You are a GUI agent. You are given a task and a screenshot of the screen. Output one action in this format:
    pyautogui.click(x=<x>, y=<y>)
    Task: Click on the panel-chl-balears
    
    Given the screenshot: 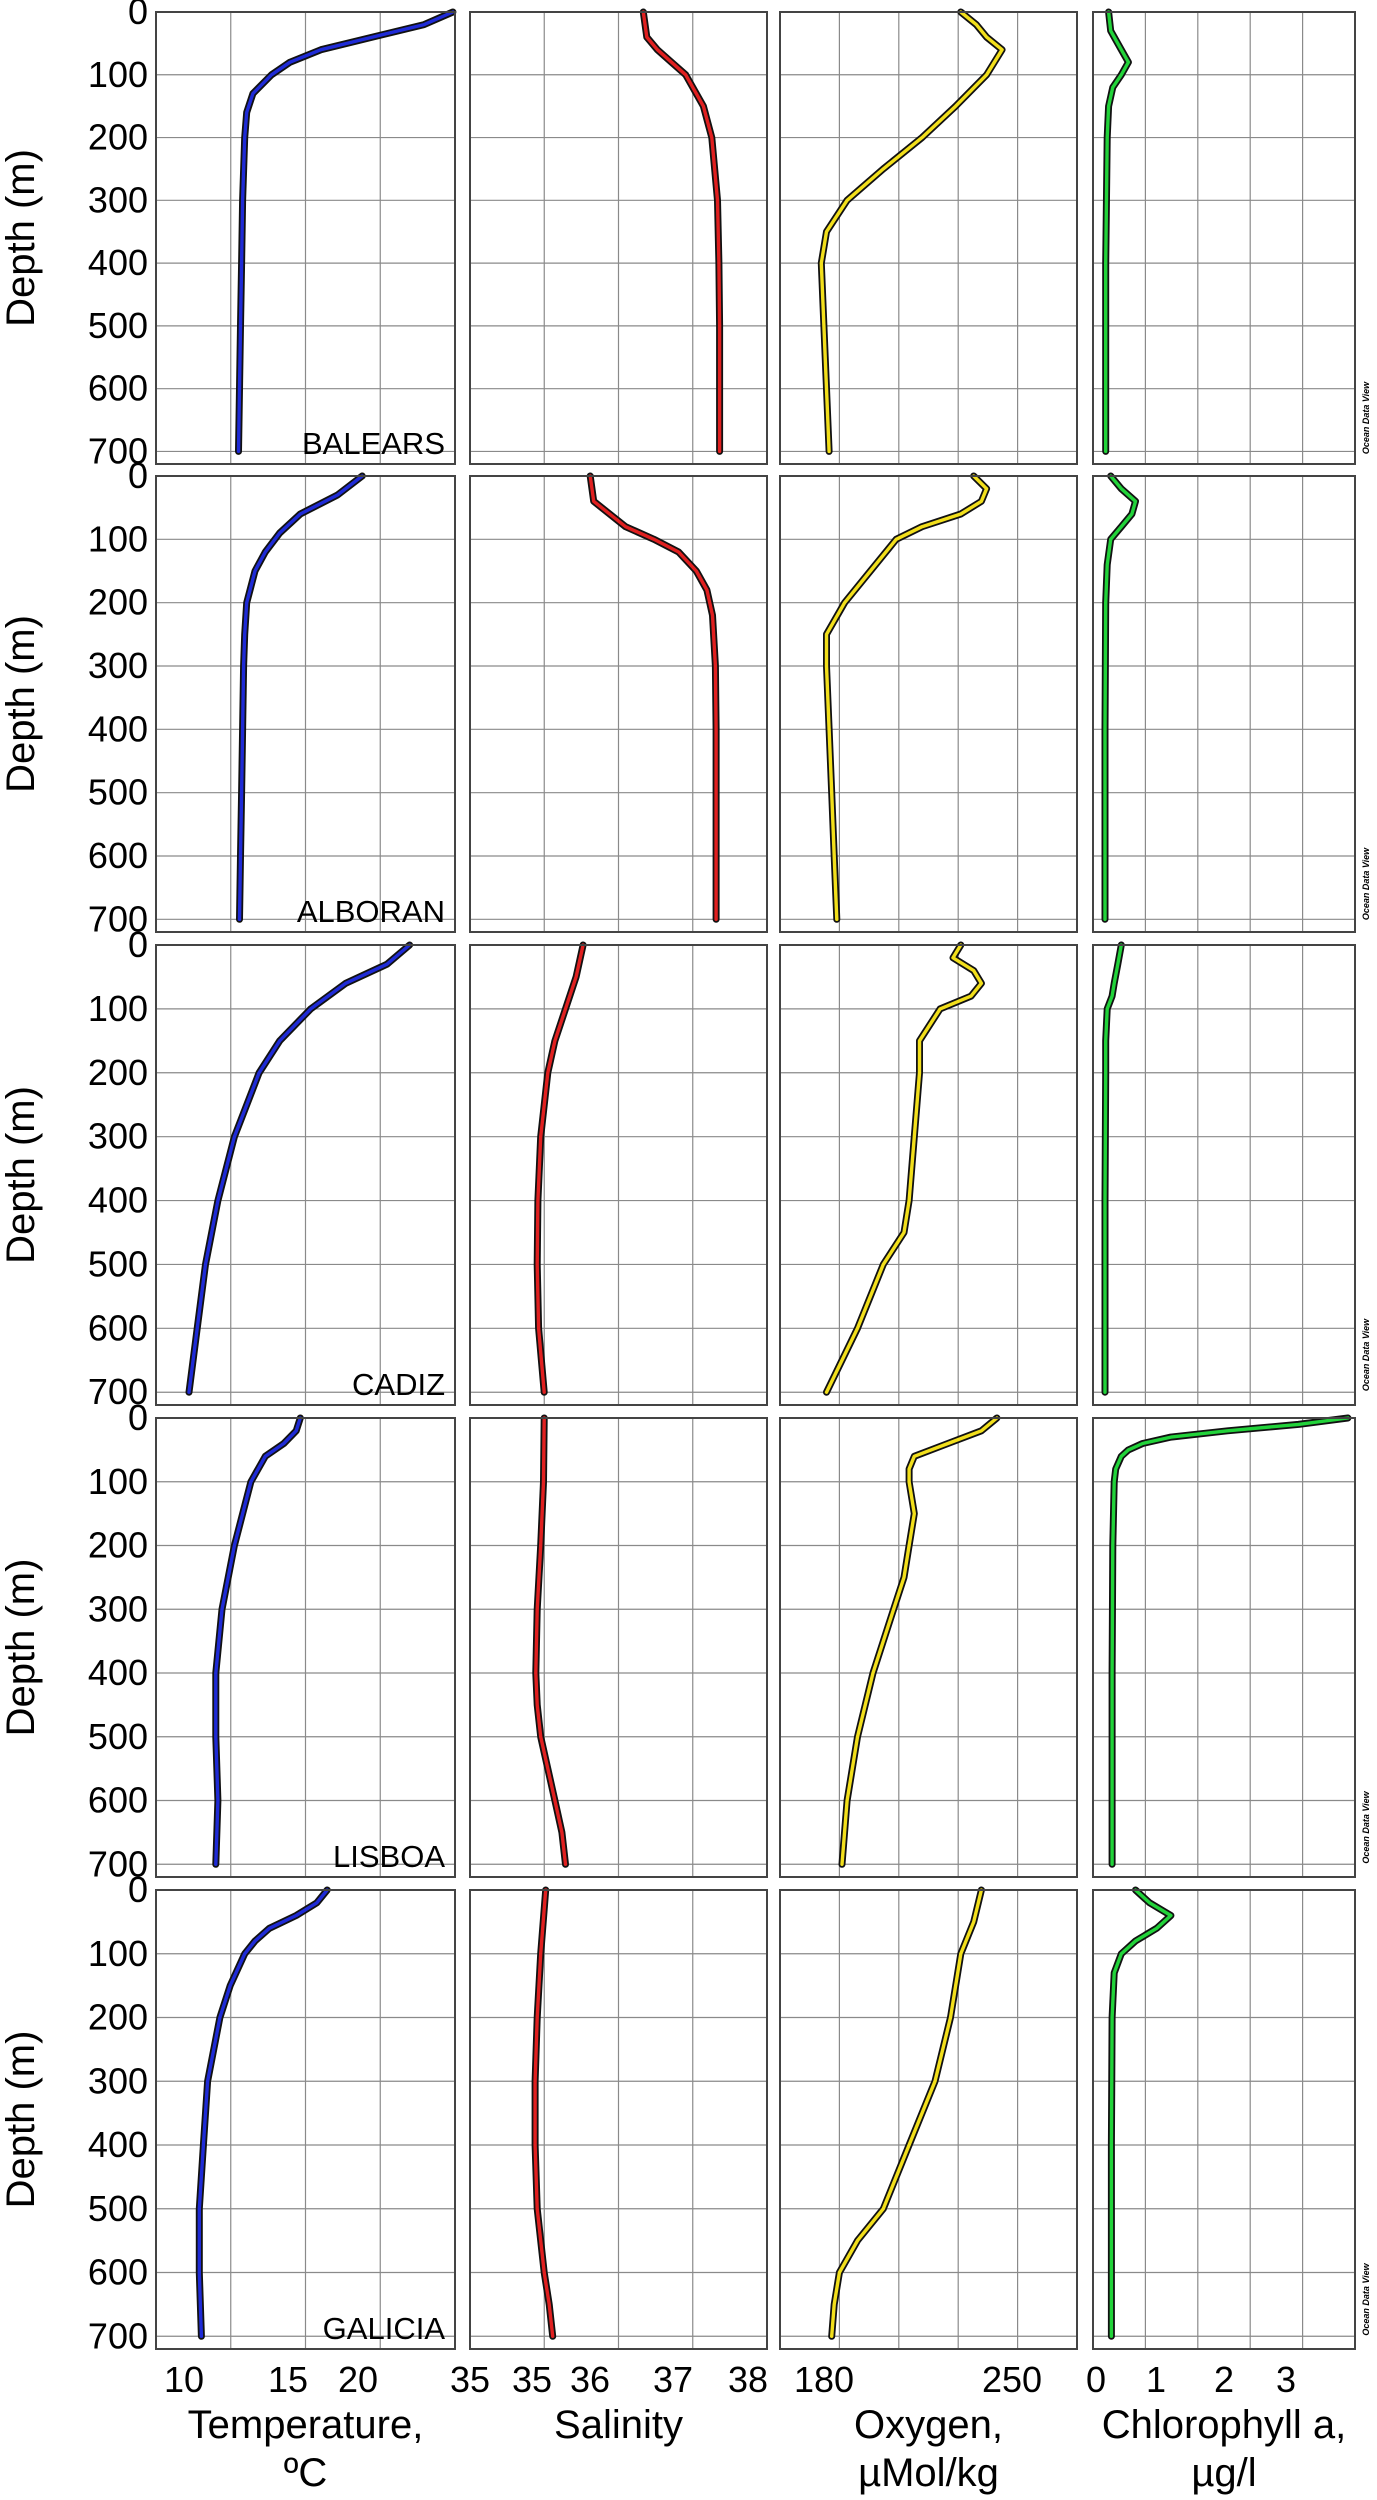 What is the action you would take?
    pyautogui.click(x=1224, y=236)
    